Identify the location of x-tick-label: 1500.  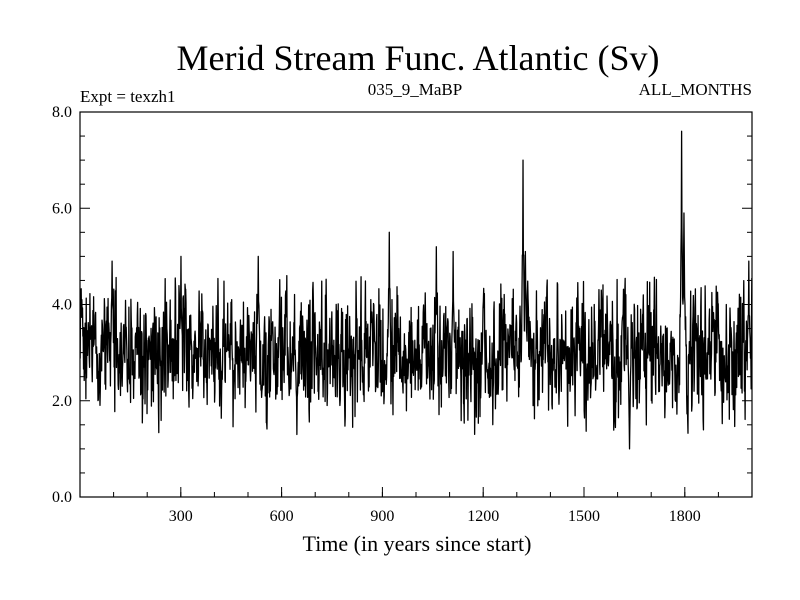
(584, 516).